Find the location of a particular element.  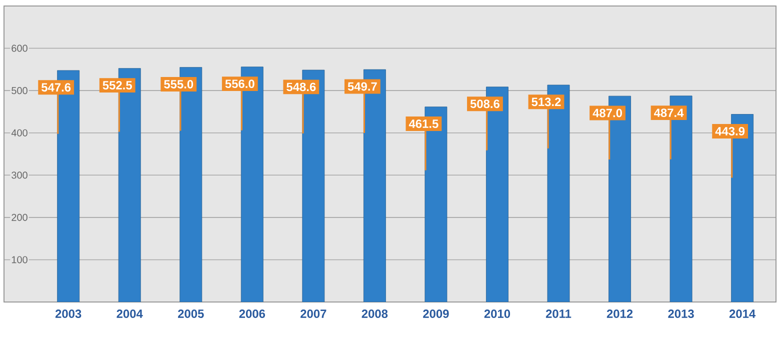

x-tick-label: 2010 is located at coordinates (497, 314).